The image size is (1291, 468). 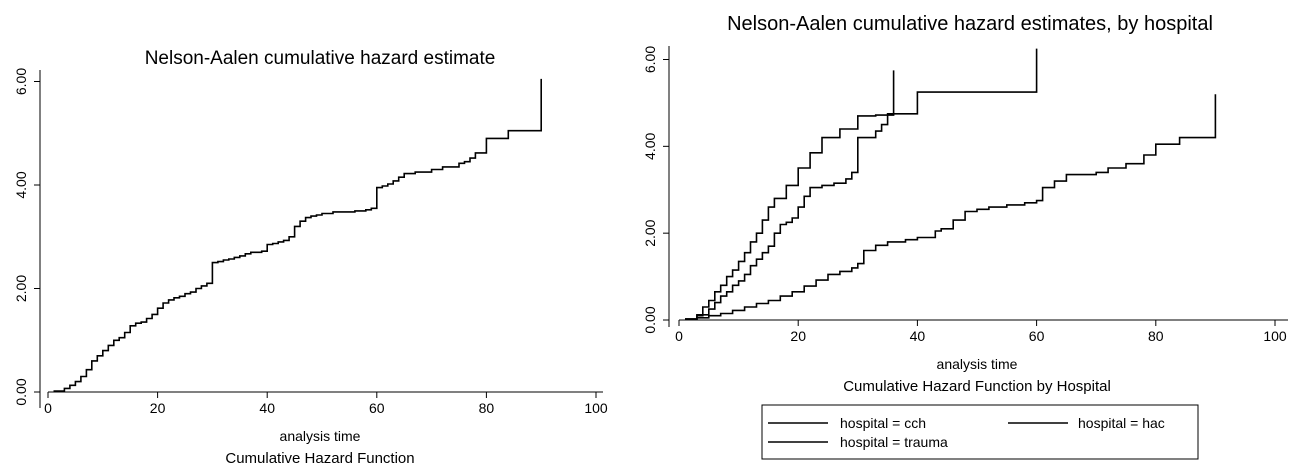 I want to click on right-chart-caption: Cumulative Hazard Function by Hospital, so click(x=977, y=386).